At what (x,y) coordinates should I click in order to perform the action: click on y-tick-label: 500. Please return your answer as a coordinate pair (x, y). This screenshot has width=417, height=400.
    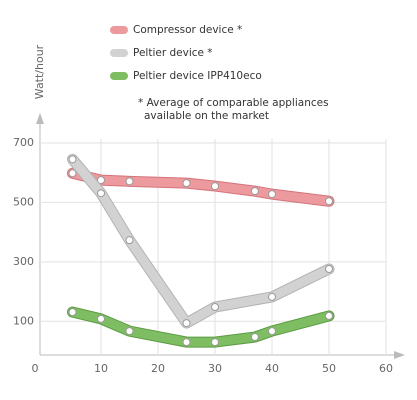
    Looking at the image, I should click on (23, 201).